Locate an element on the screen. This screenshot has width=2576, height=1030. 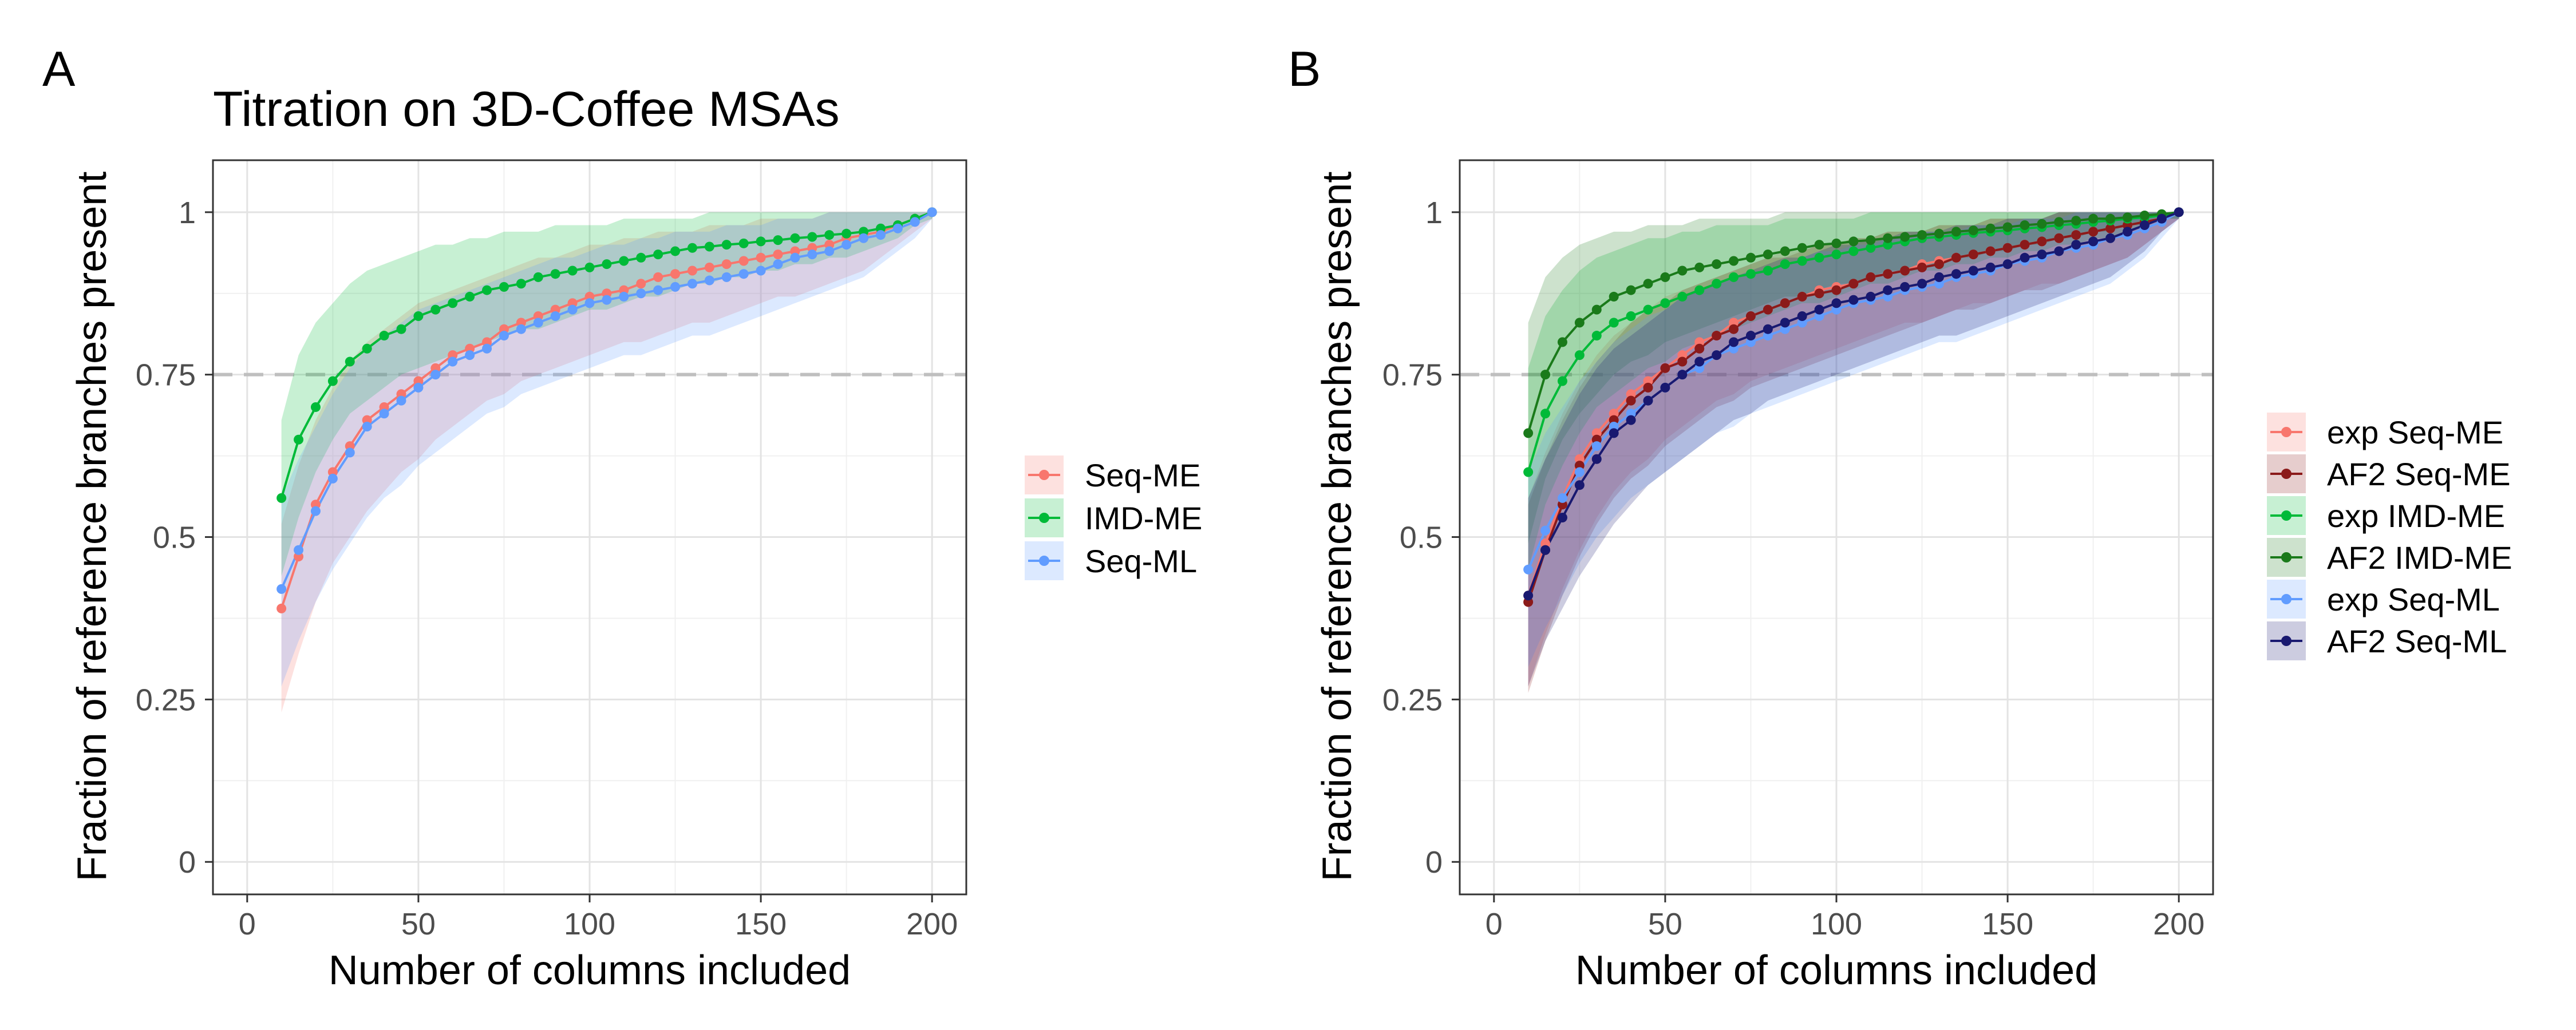
legend-label: AF2 IMD-ME is located at coordinates (2419, 558).